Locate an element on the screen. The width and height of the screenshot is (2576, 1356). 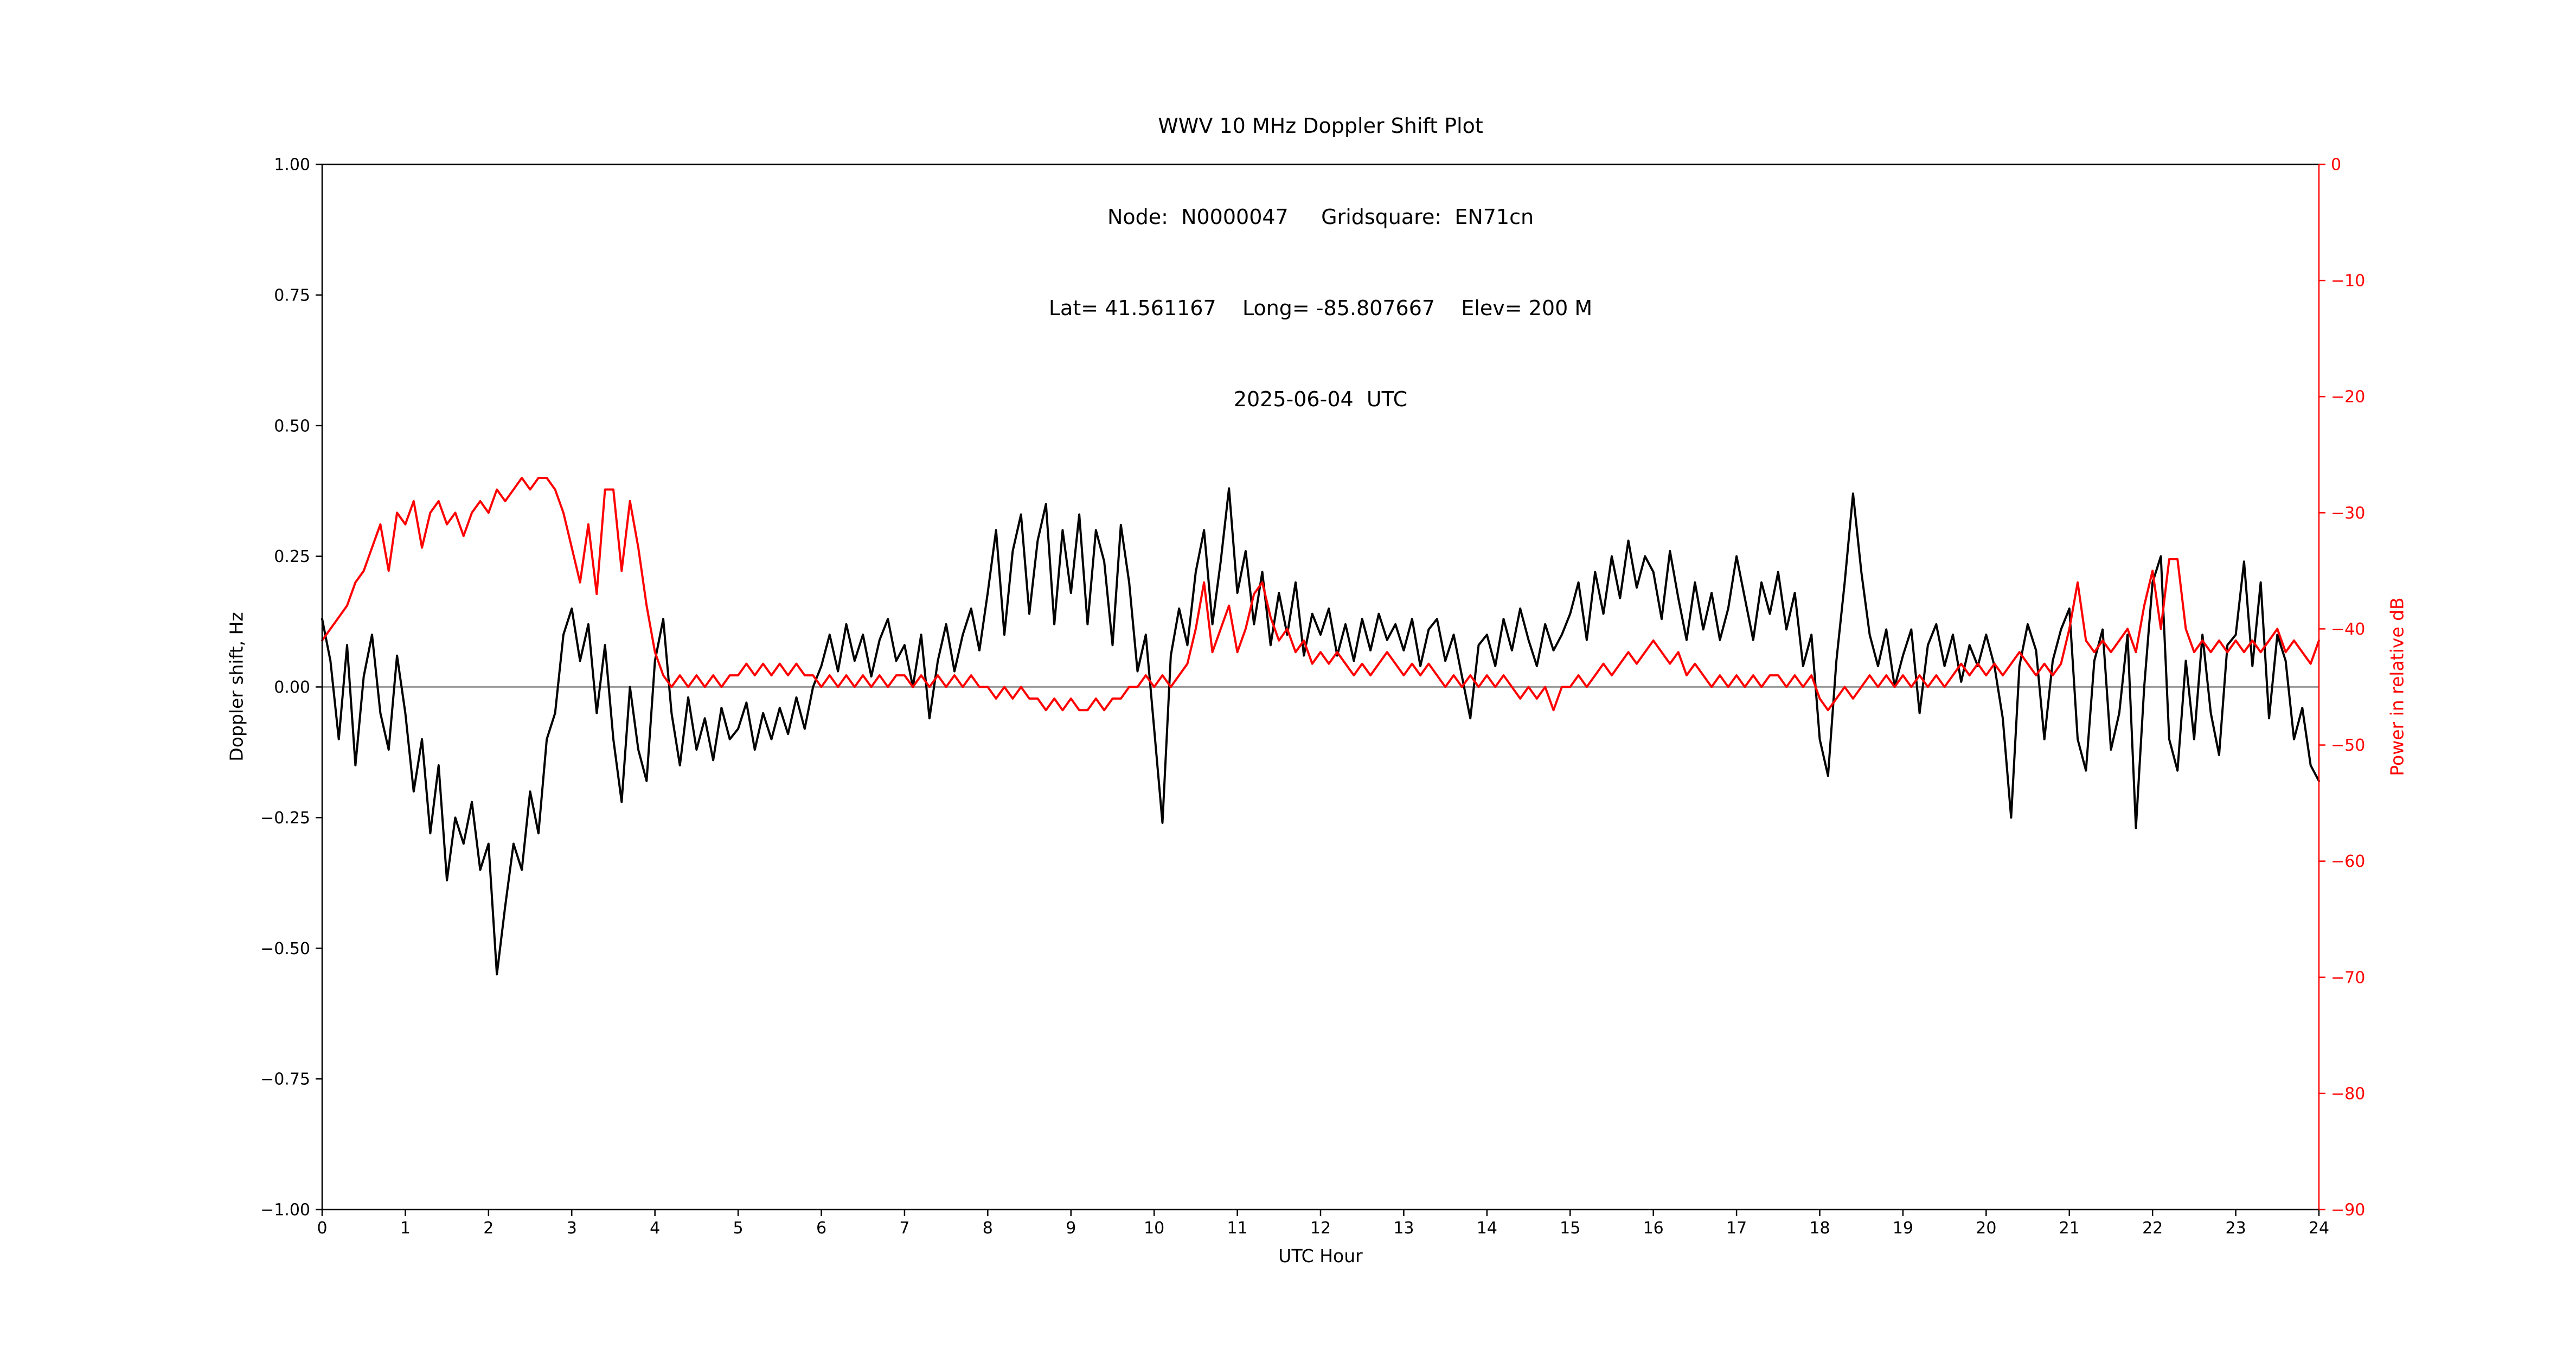
chart-subtitle-date: 2025-06-04 UTC is located at coordinates (1320, 399).